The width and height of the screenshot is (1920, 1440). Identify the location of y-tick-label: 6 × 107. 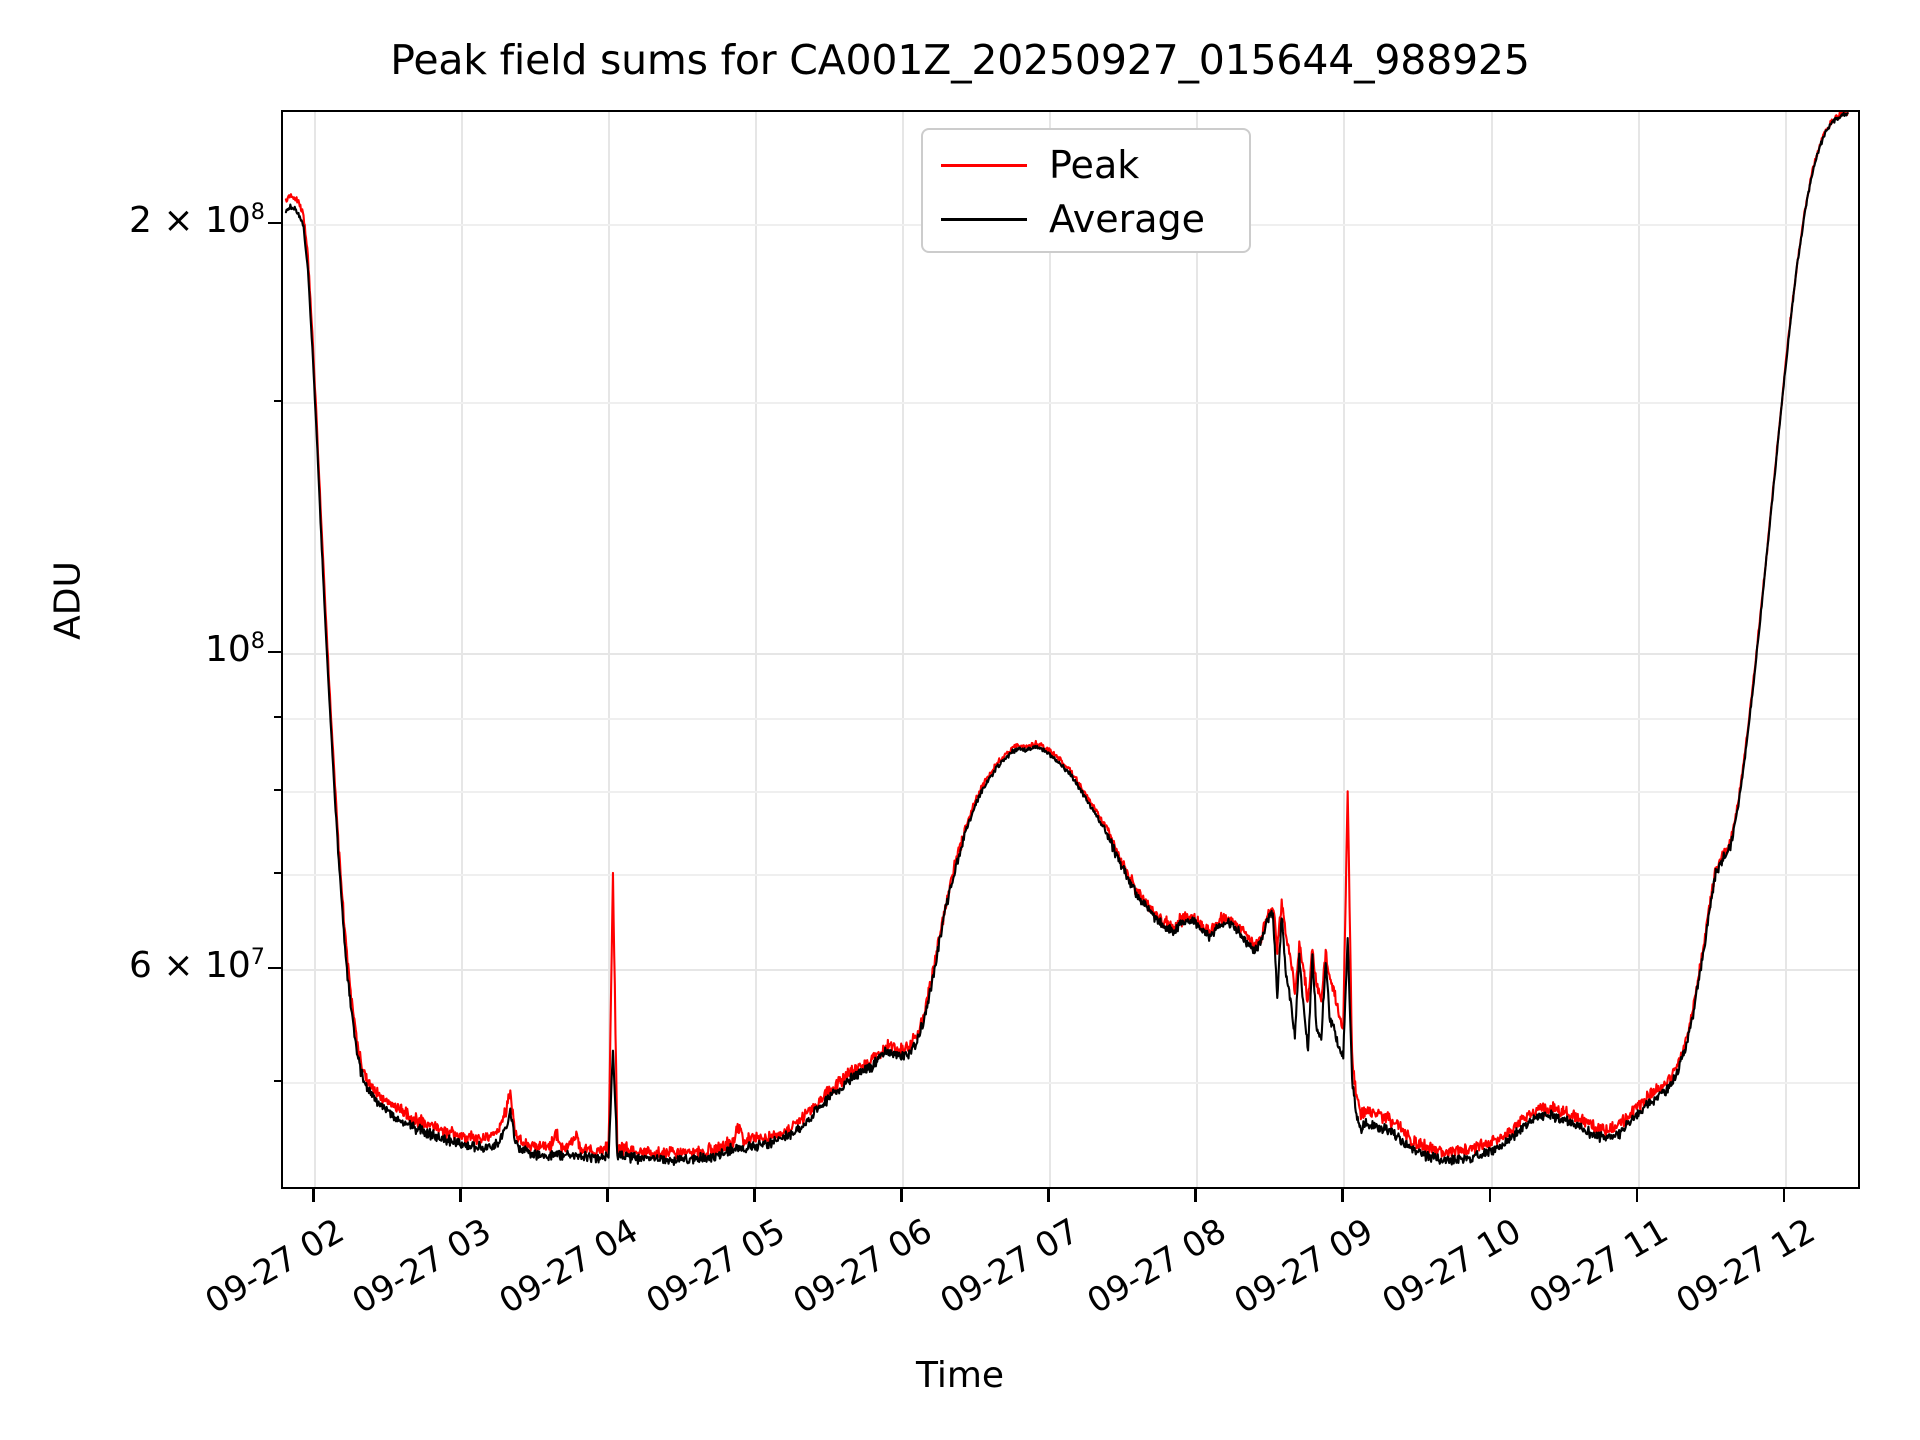
(197, 965).